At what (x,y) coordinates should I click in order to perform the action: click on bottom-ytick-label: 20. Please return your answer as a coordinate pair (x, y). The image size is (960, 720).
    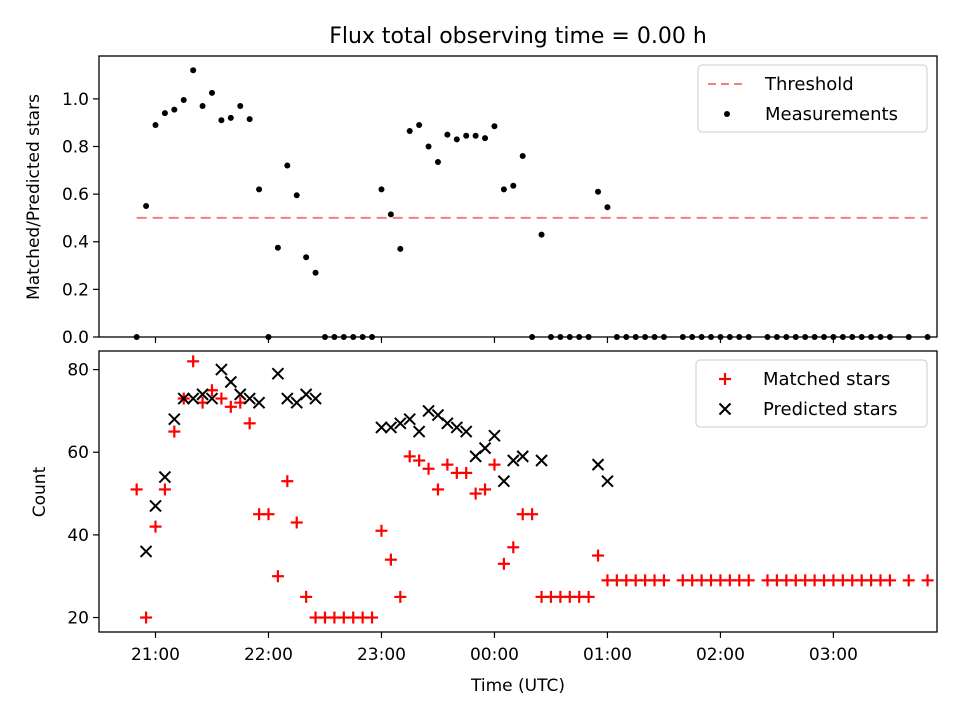
    Looking at the image, I should click on (78, 619).